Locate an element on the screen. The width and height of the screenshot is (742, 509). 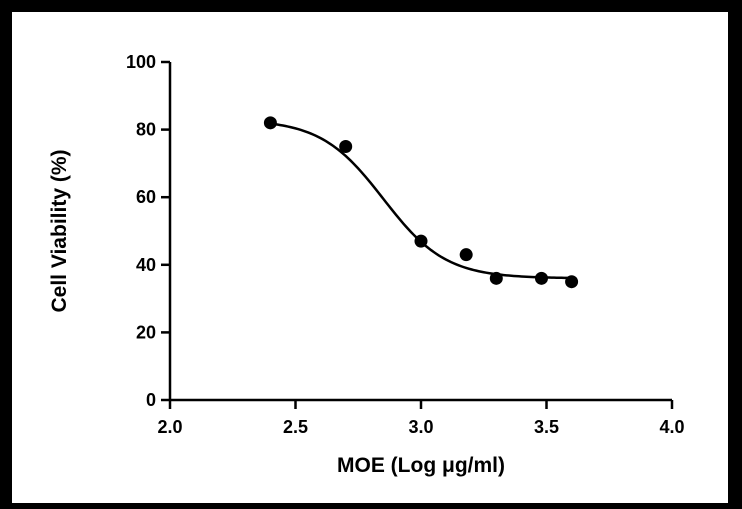
fit-curve is located at coordinates (421, 201).